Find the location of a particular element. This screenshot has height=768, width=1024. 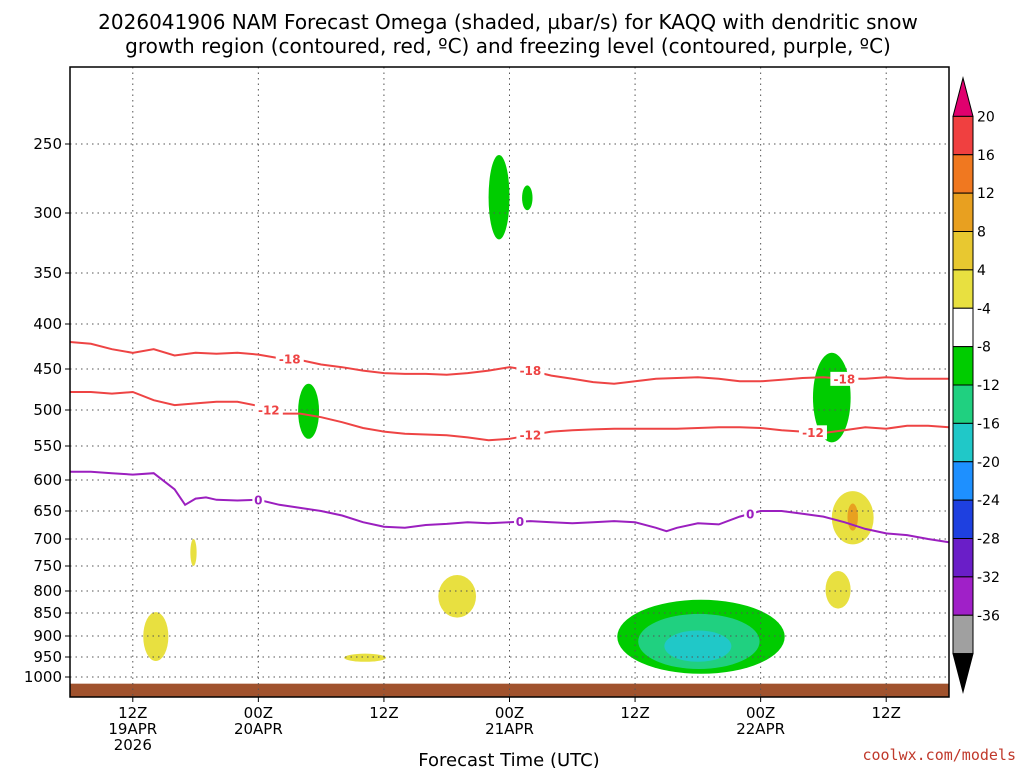

dgz-minus-12-label-1: -12 is located at coordinates (531, 436).